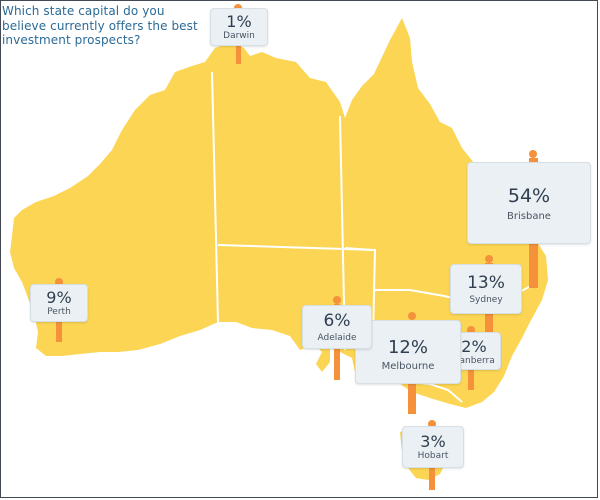 This screenshot has width=600, height=500. Describe the element at coordinates (489, 259) in the screenshot. I see `sydney-pin` at that location.